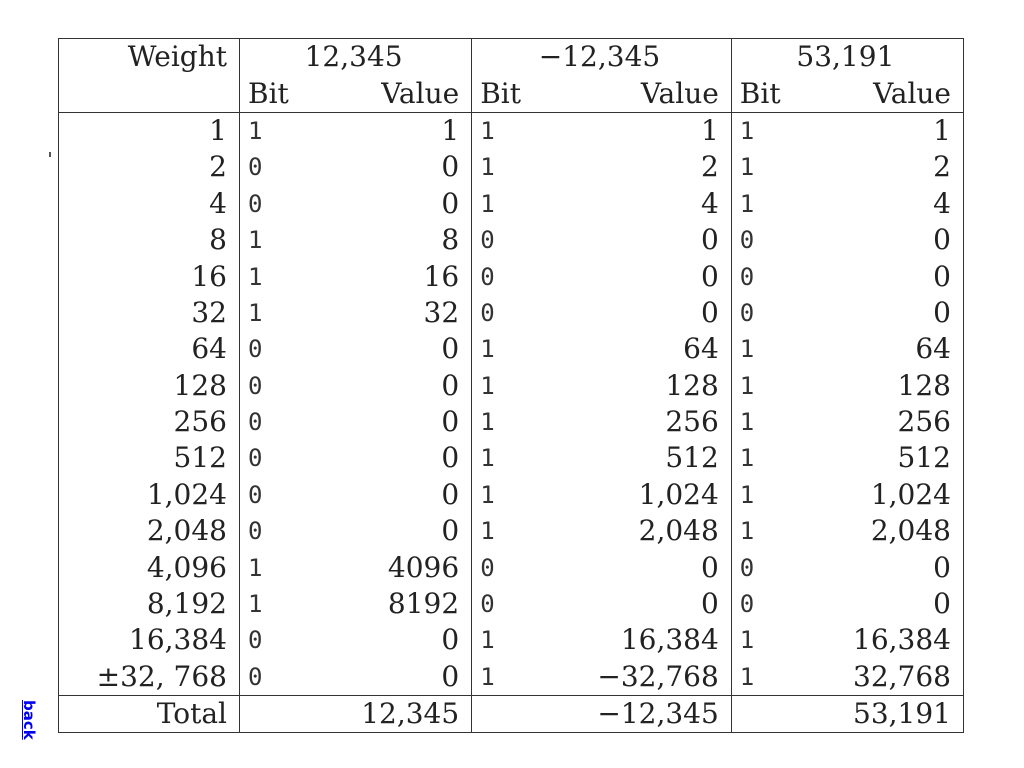 This screenshot has height=768, width=1024. Describe the element at coordinates (149, 313) in the screenshot. I see `weight-cell: 32` at that location.